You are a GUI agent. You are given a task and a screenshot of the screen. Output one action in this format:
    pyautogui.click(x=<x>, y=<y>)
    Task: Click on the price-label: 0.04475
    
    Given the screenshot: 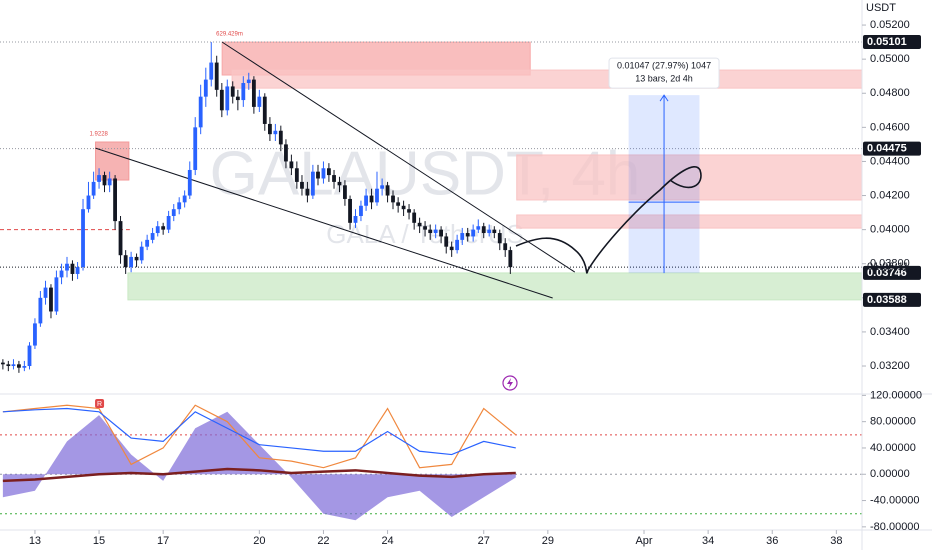 What is the action you would take?
    pyautogui.click(x=887, y=149)
    